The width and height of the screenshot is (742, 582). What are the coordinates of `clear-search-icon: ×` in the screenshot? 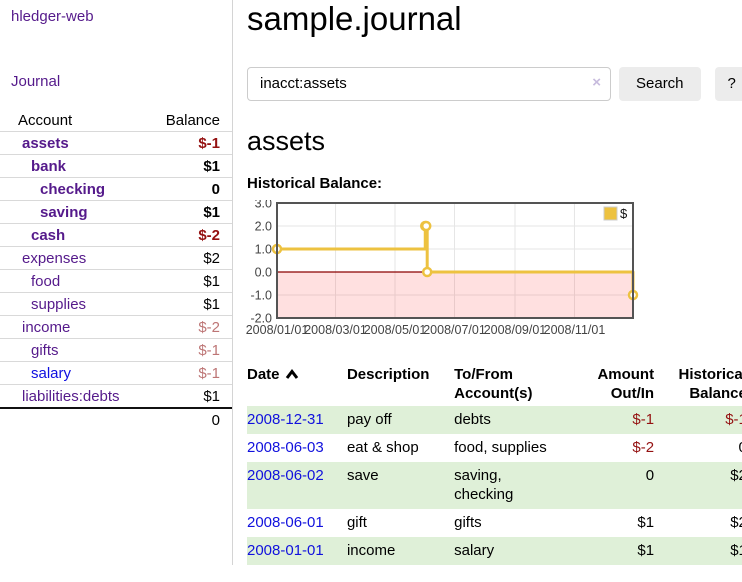 It's located at (596, 82).